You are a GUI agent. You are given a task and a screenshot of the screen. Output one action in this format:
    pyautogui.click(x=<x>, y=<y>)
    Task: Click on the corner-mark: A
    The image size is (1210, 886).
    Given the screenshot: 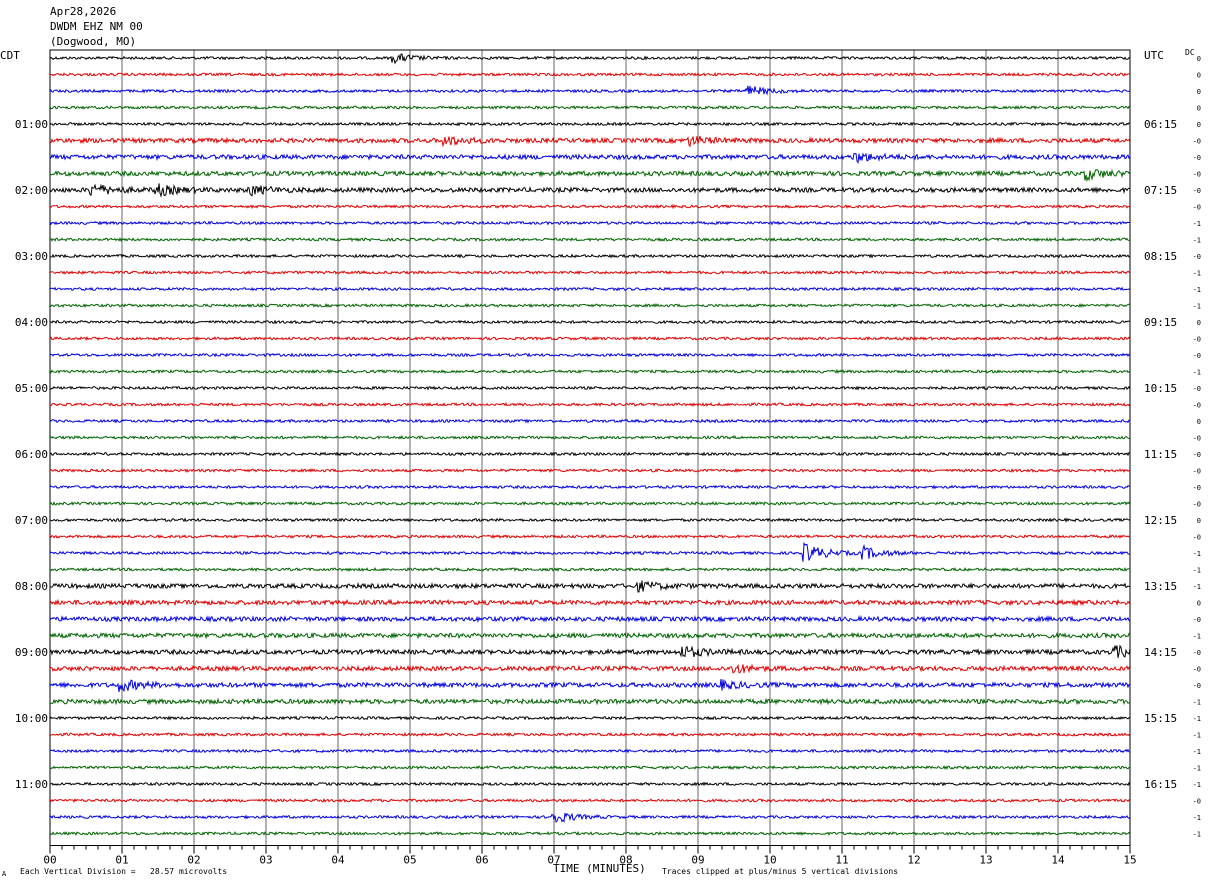 What is the action you would take?
    pyautogui.click(x=4, y=874)
    